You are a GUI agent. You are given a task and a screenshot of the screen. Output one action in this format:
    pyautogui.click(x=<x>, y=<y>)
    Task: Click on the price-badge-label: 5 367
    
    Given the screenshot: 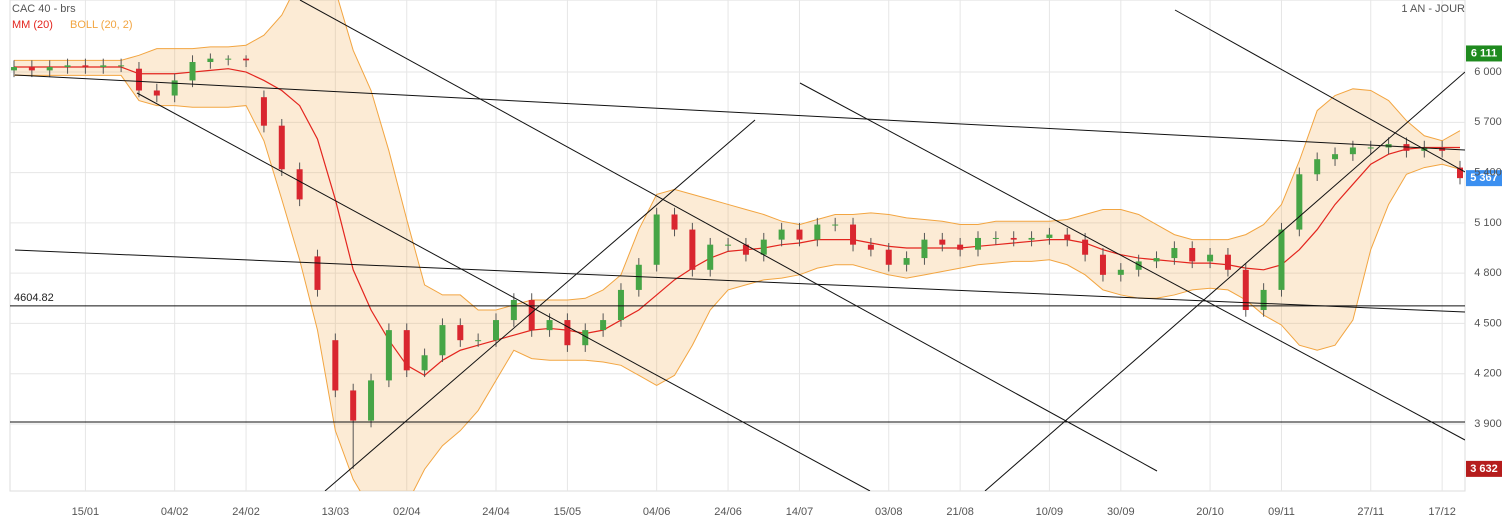 What is the action you would take?
    pyautogui.click(x=1484, y=178)
    